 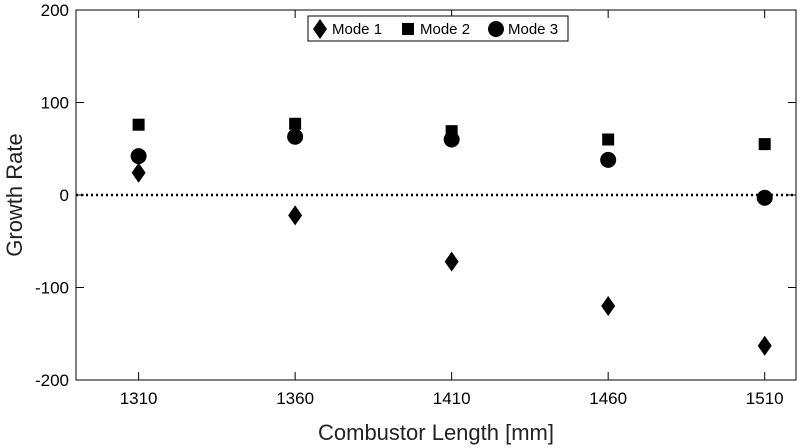 What do you see at coordinates (436, 432) in the screenshot?
I see `x-axis-title: Combustor Length [mm]` at bounding box center [436, 432].